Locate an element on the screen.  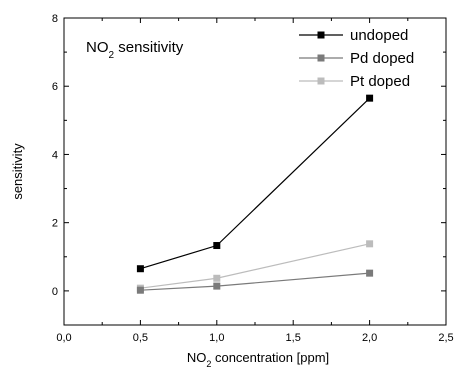
legend: undoped Pd doped Pt doped is located at coordinates (356, 58).